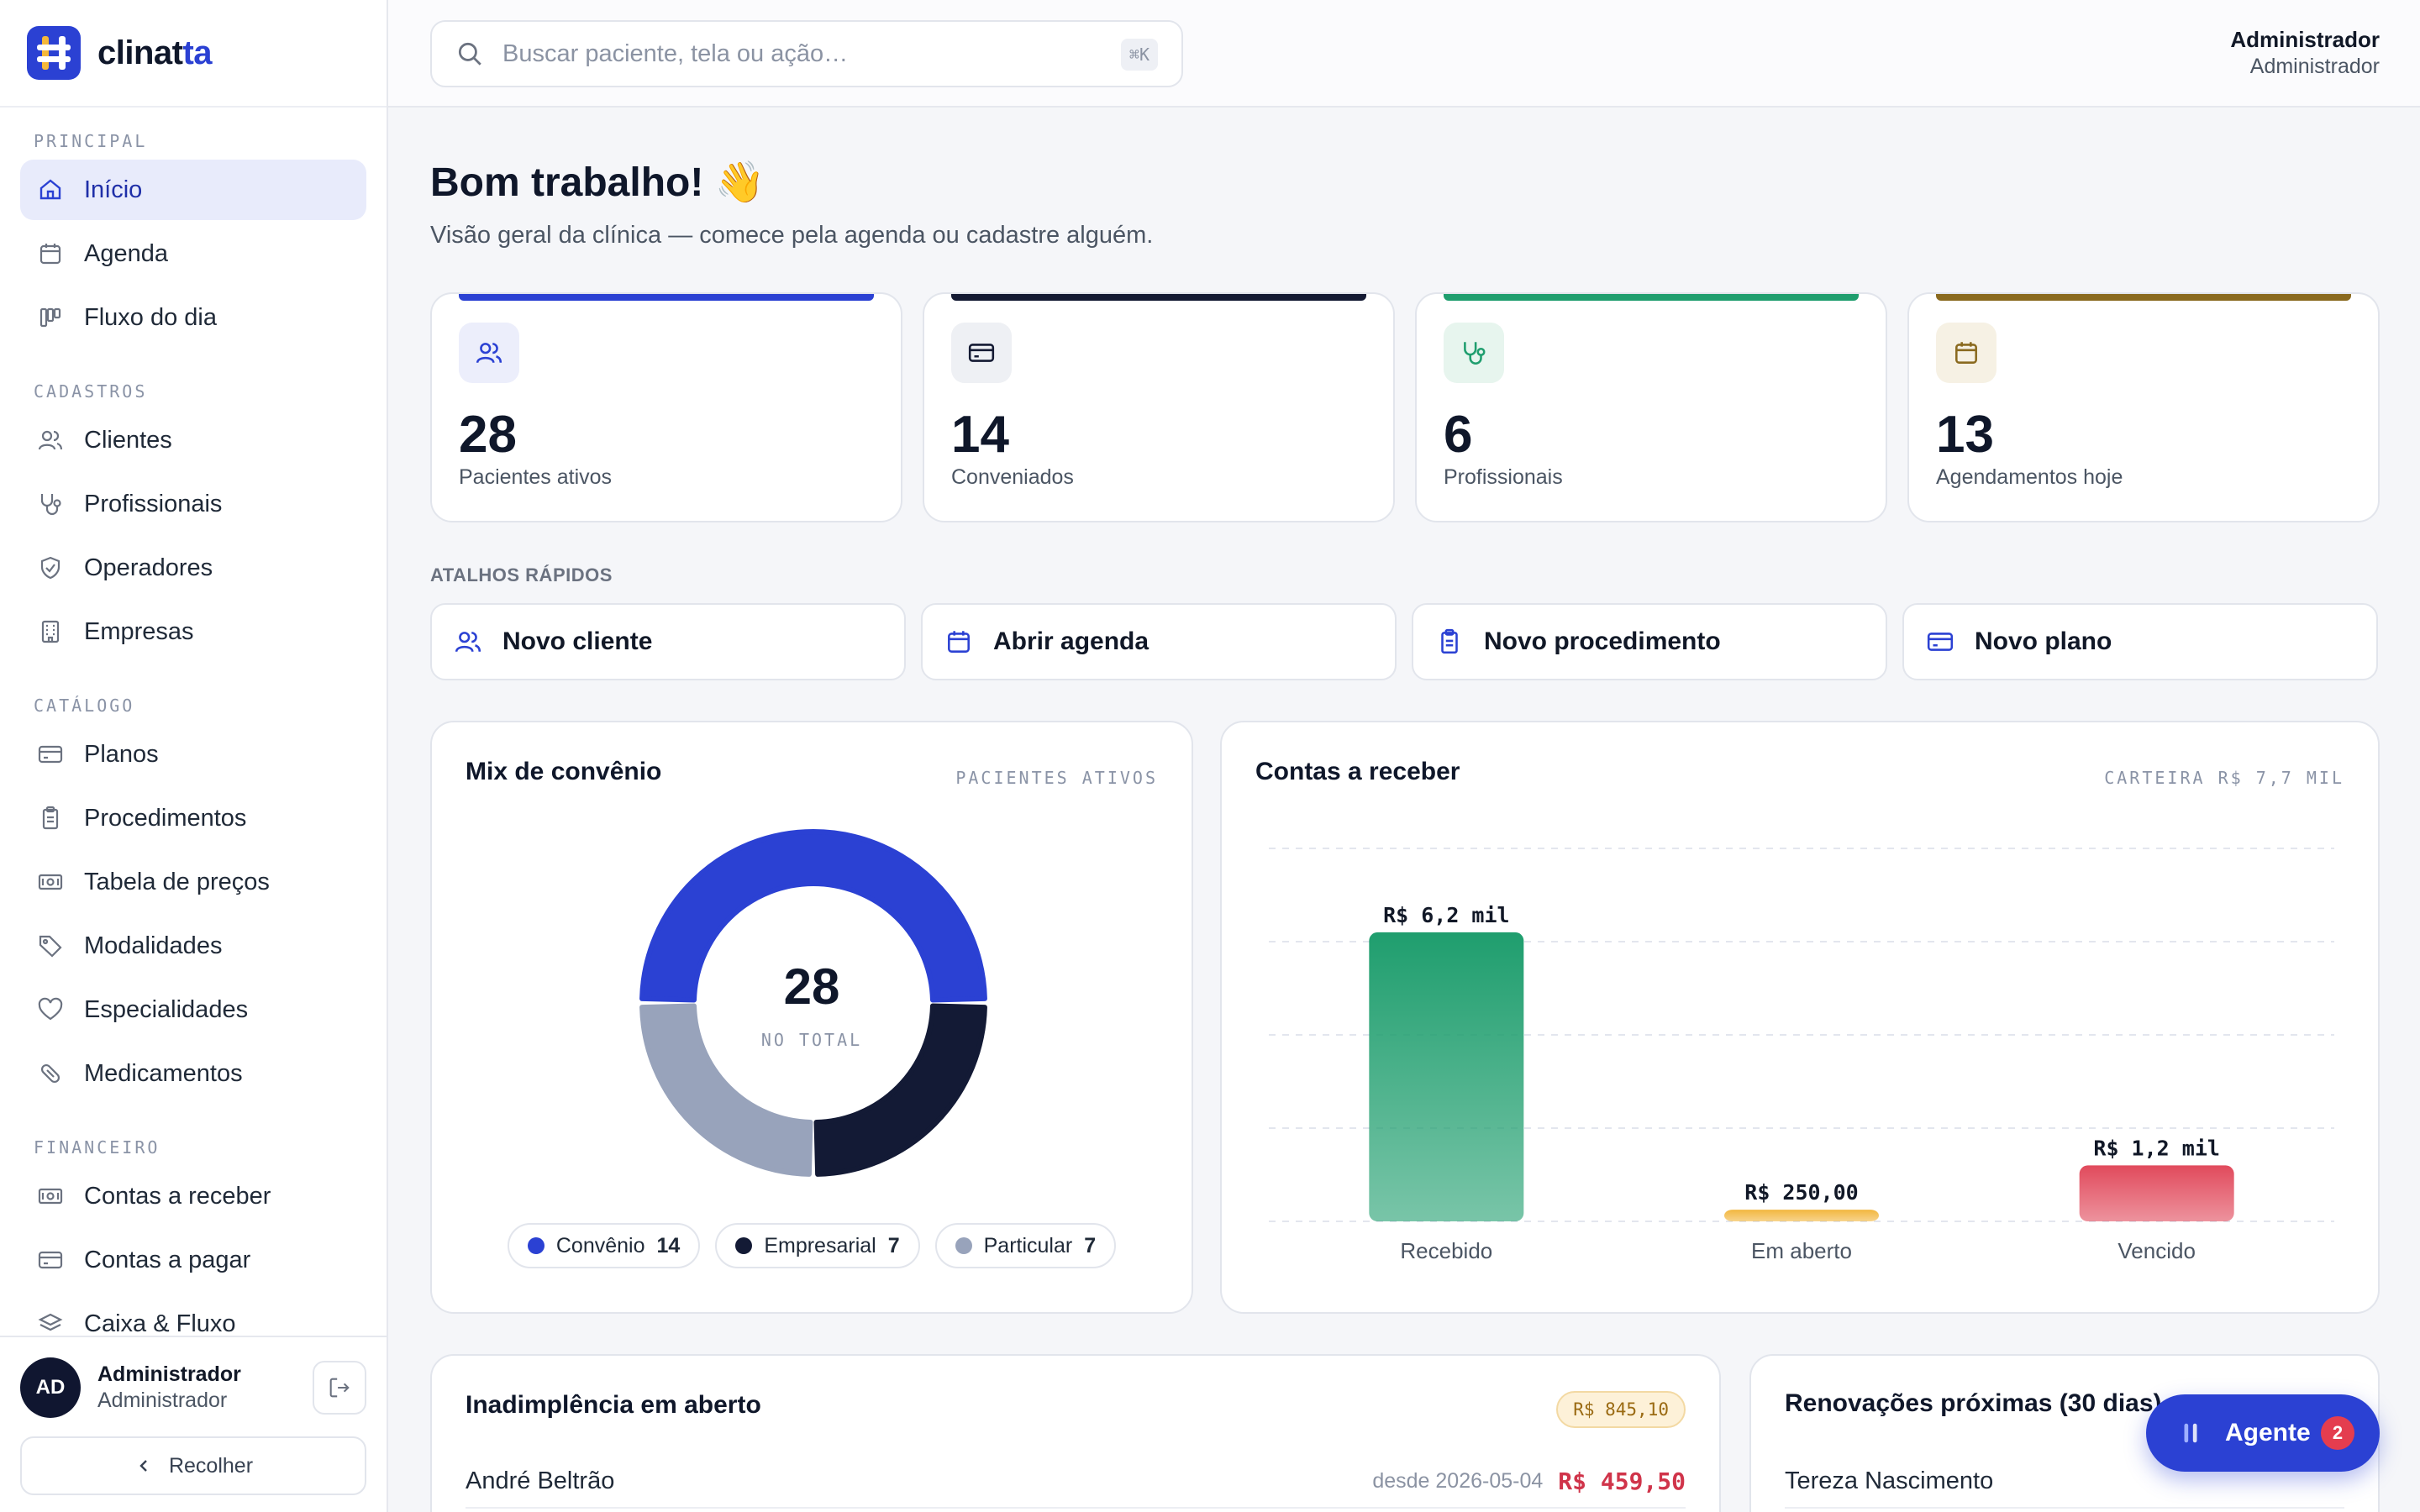  I want to click on sidebar-item-label: Fluxo do dia, so click(150, 317).